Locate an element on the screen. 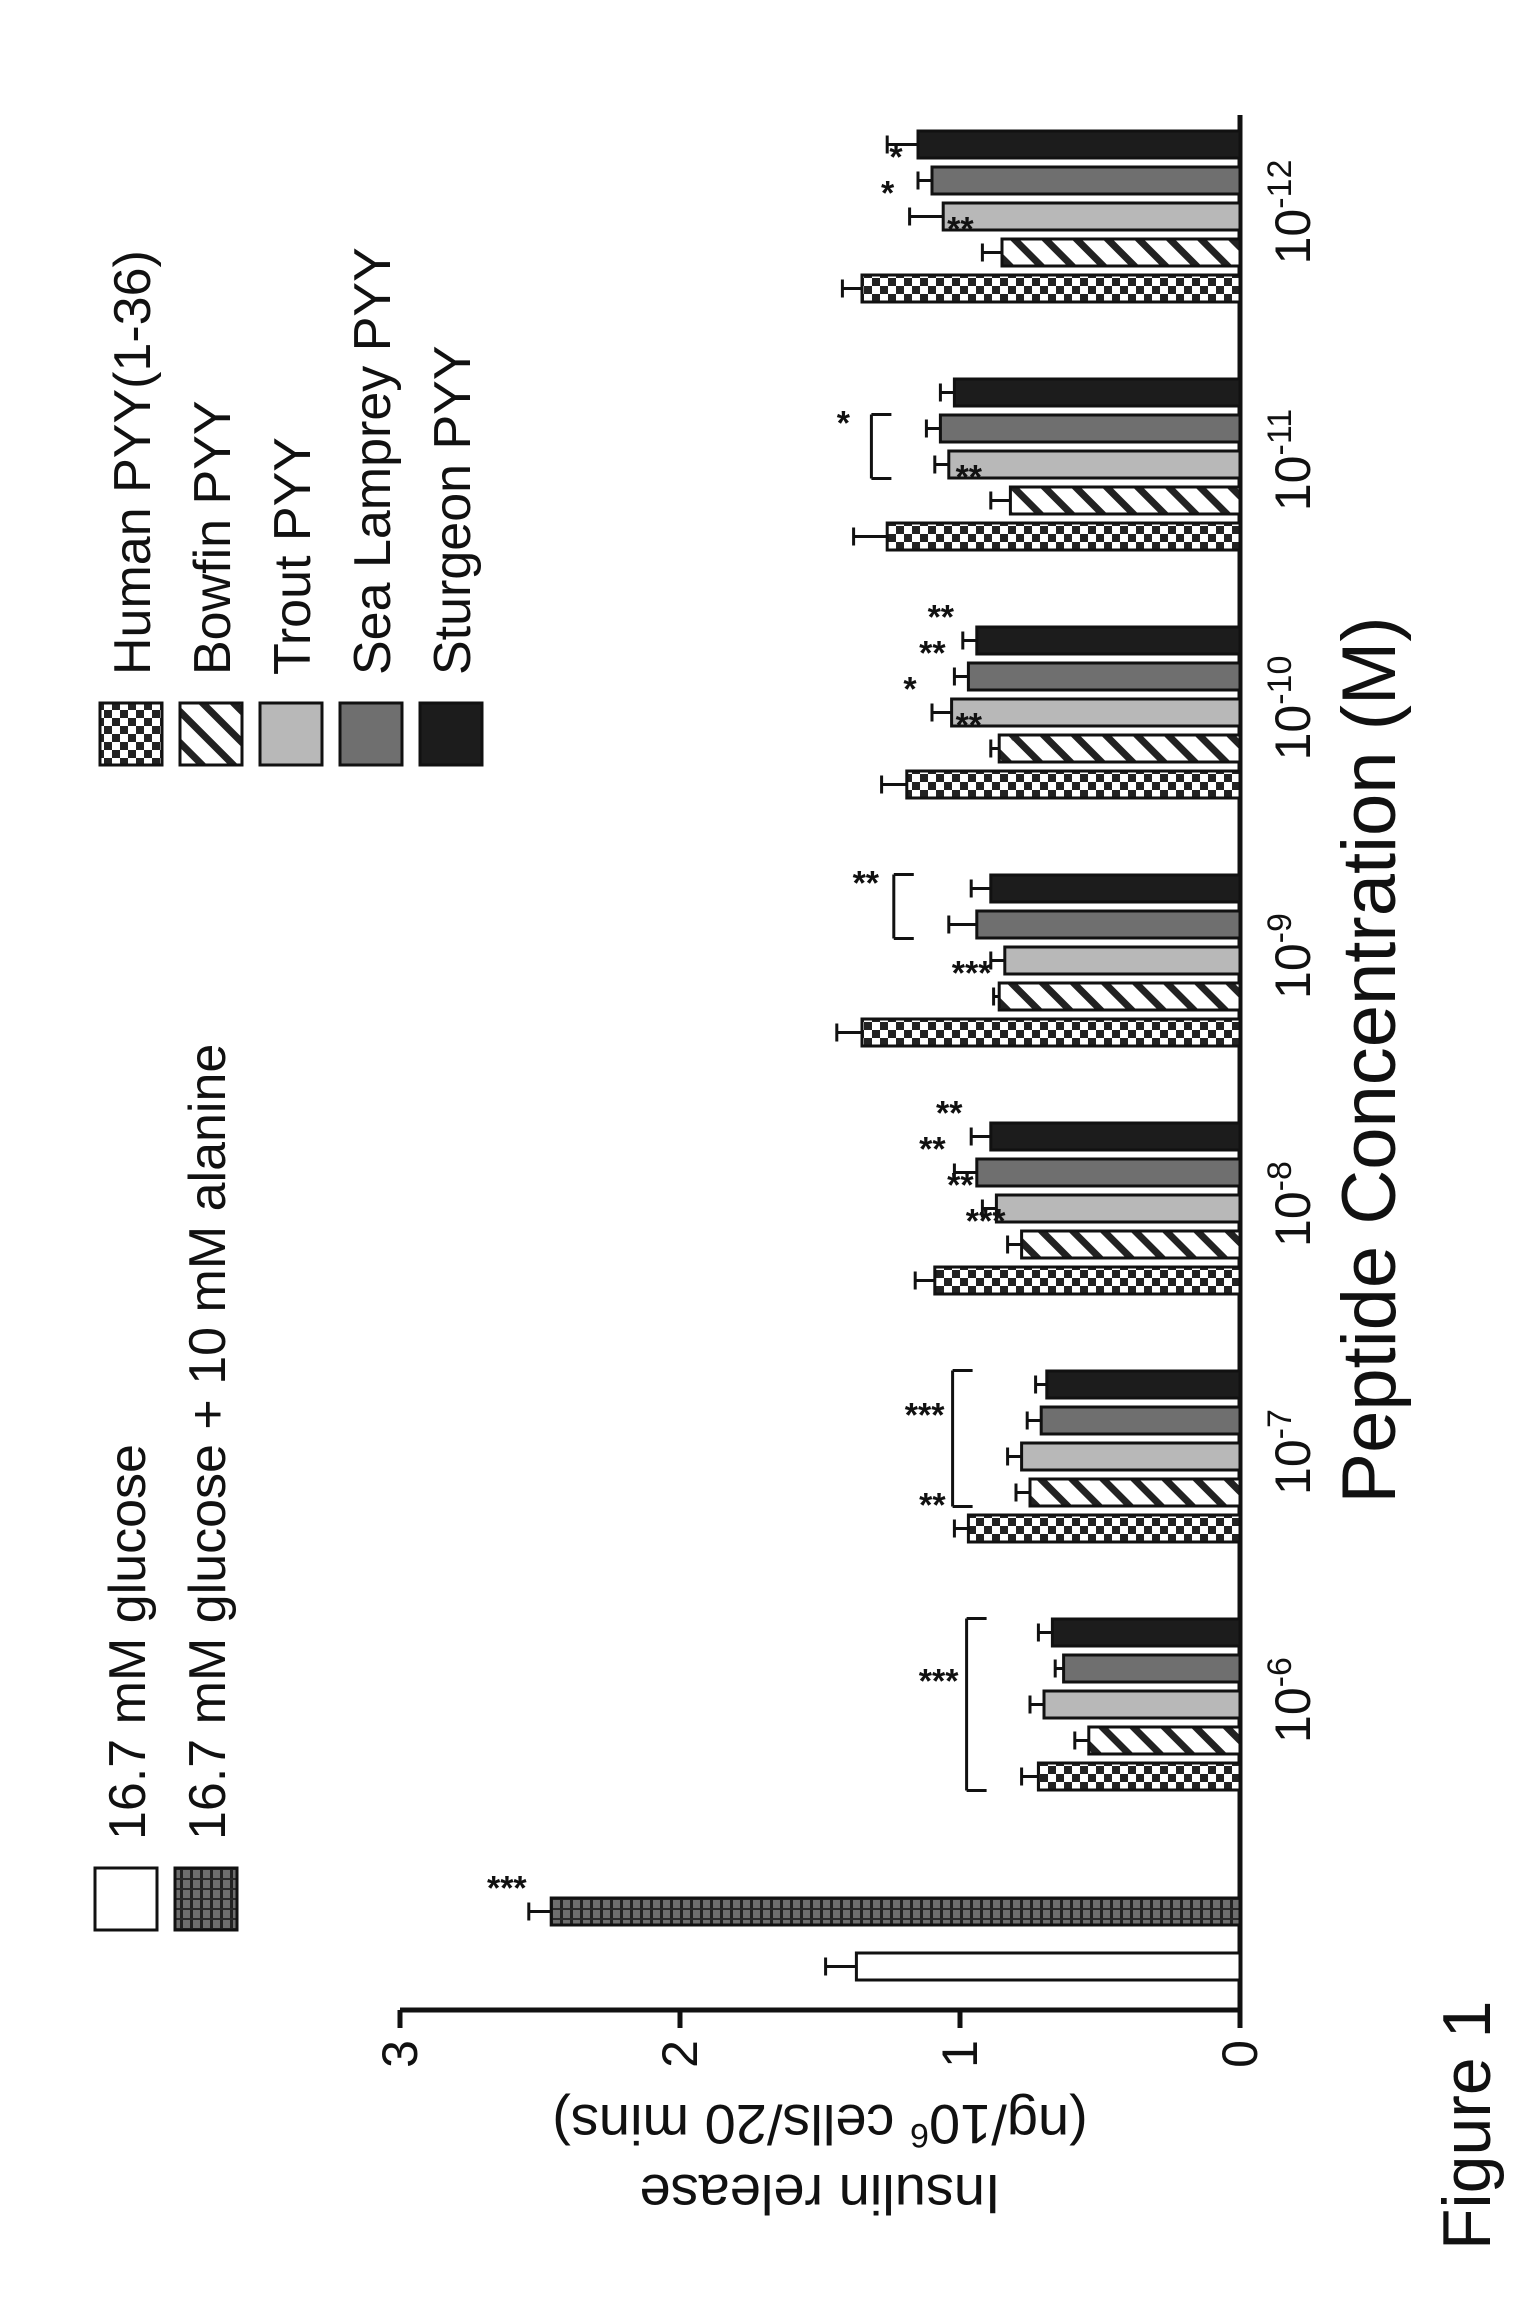 This screenshot has width=1526, height=2310. legend-label: Trout PYY is located at coordinates (293, 556).